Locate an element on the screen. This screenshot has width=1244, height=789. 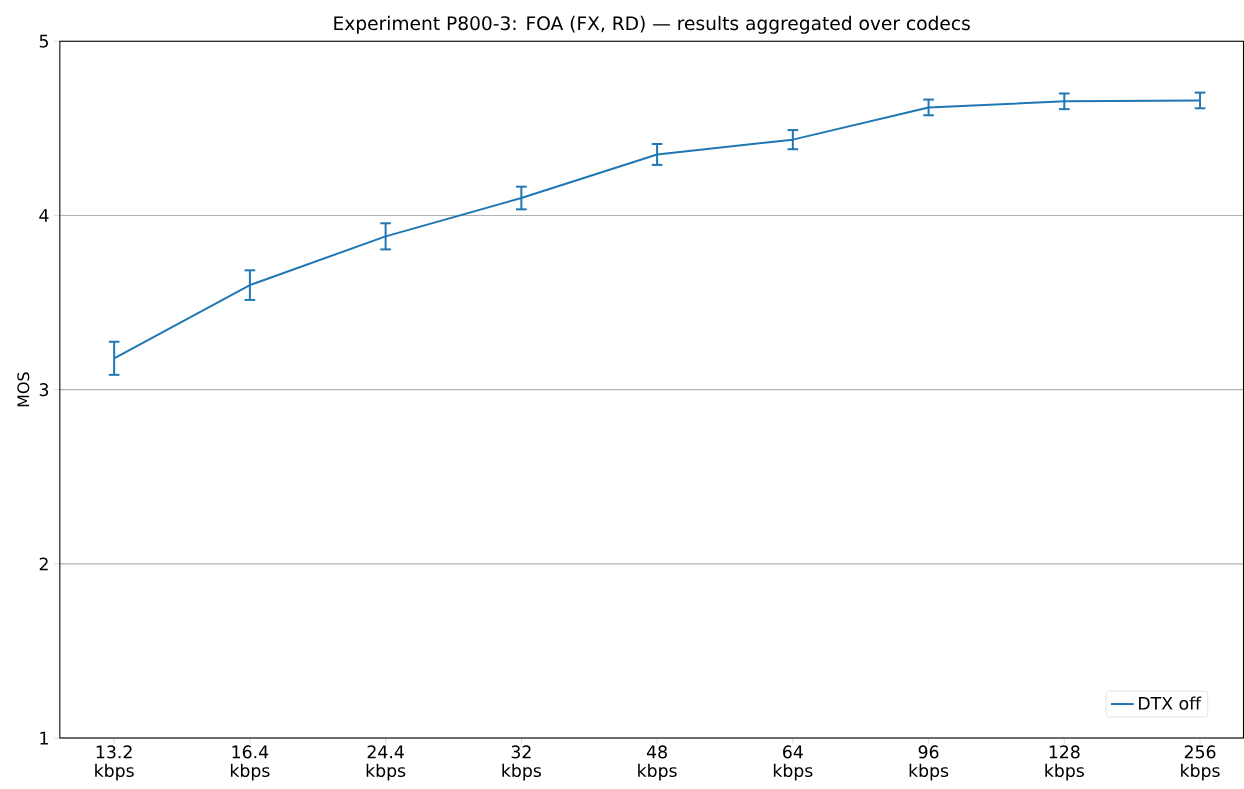
x-tick-label: 32 kbps is located at coordinates (521, 763).